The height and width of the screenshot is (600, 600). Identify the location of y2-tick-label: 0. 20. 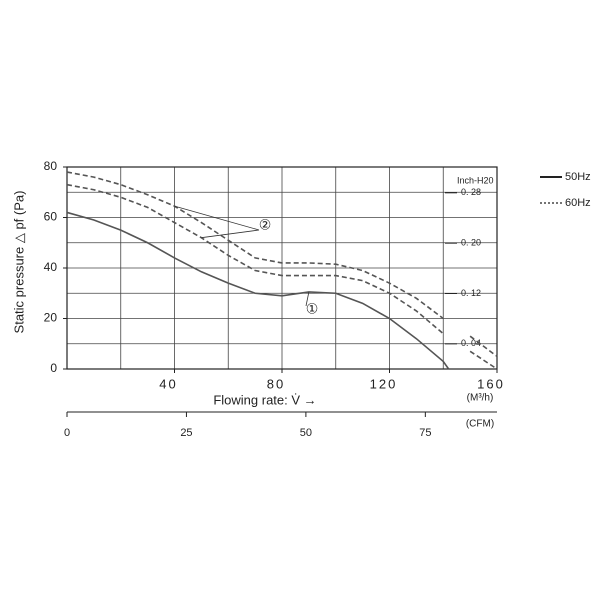
(471, 243).